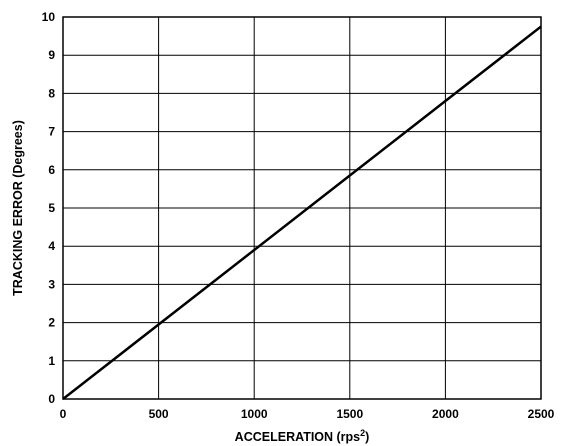 This screenshot has height=446, width=574. Describe the element at coordinates (51, 208) in the screenshot. I see `y-tick-label: 5` at that location.